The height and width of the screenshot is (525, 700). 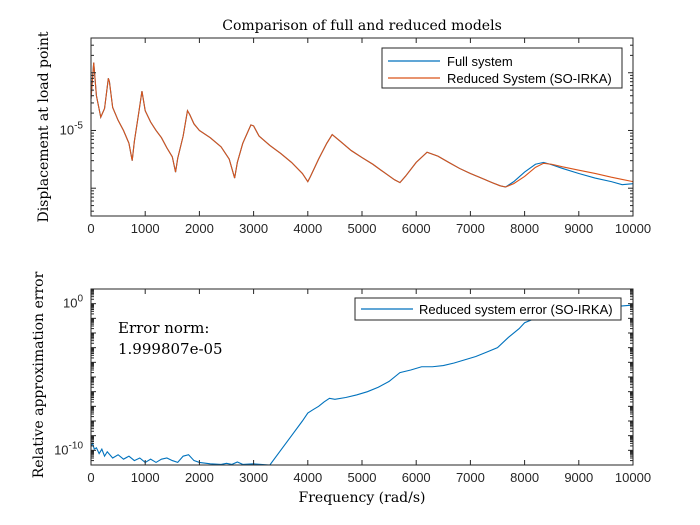 What do you see at coordinates (145, 228) in the screenshot?
I see `top-xtick-label: 1000` at bounding box center [145, 228].